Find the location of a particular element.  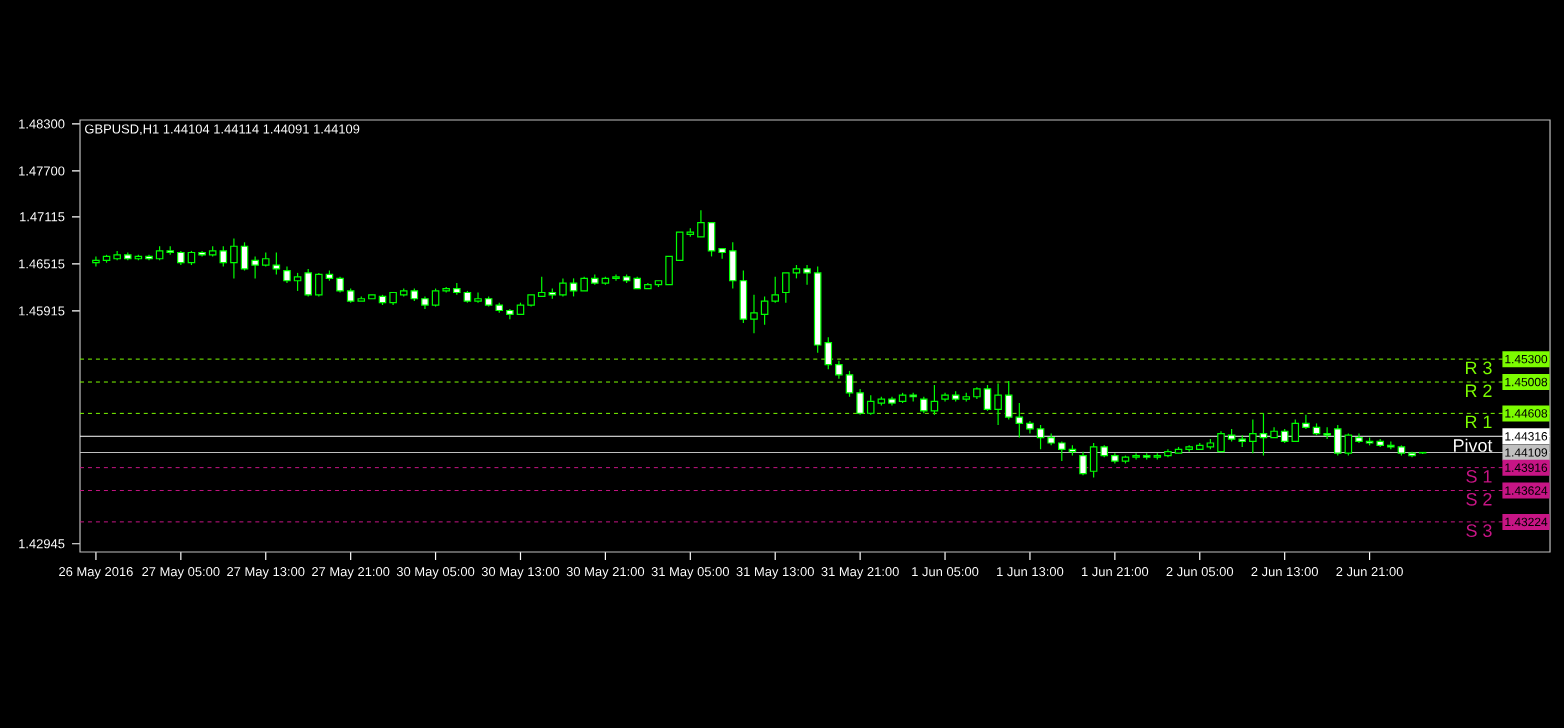

ref-line-label: S 3 is located at coordinates (1479, 530).